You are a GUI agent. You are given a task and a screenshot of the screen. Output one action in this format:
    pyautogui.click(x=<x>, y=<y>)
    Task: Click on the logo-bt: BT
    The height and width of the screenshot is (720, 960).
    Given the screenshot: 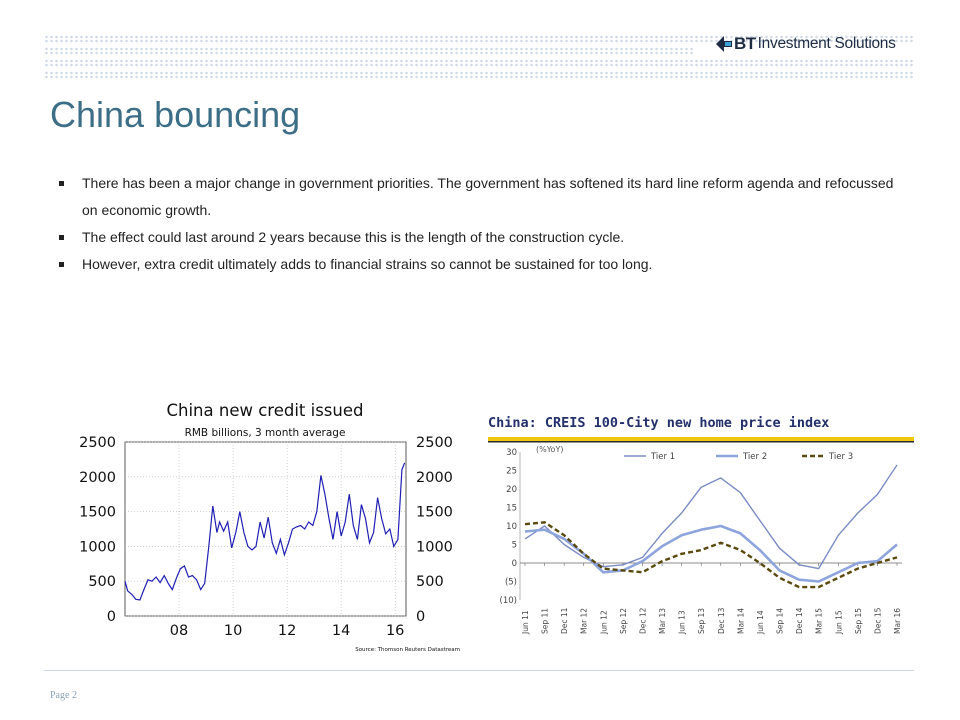 What is the action you would take?
    pyautogui.click(x=745, y=43)
    